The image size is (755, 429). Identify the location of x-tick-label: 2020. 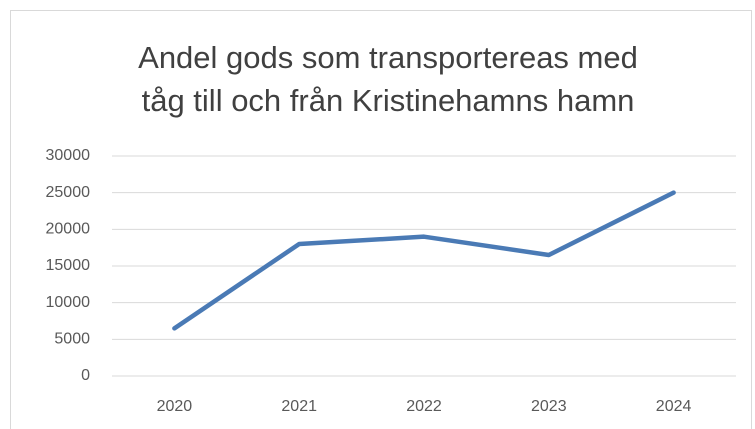
(175, 406).